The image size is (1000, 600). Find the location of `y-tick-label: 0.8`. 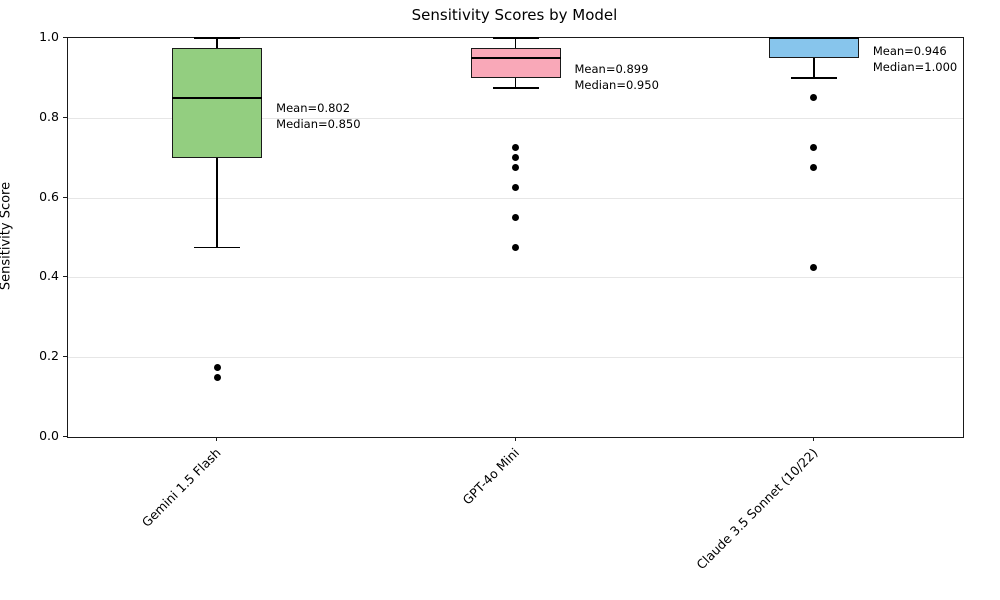

y-tick-label: 0.8 is located at coordinates (49, 116).